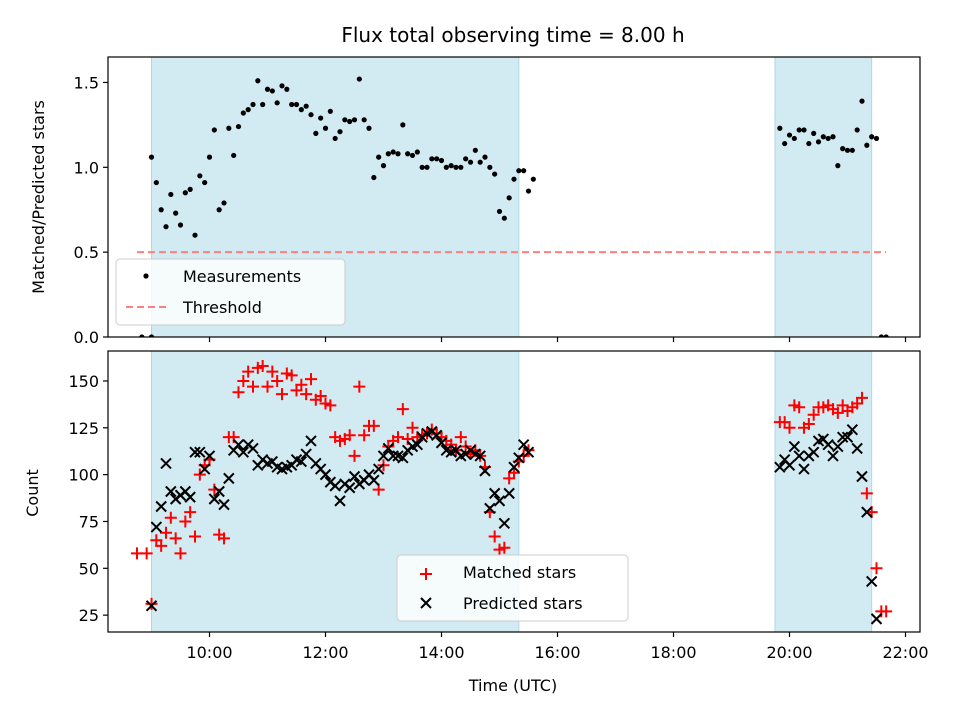 The height and width of the screenshot is (720, 960). What do you see at coordinates (512, 588) in the screenshot?
I see `bottom-legend: Matched stars Predicted stars` at bounding box center [512, 588].